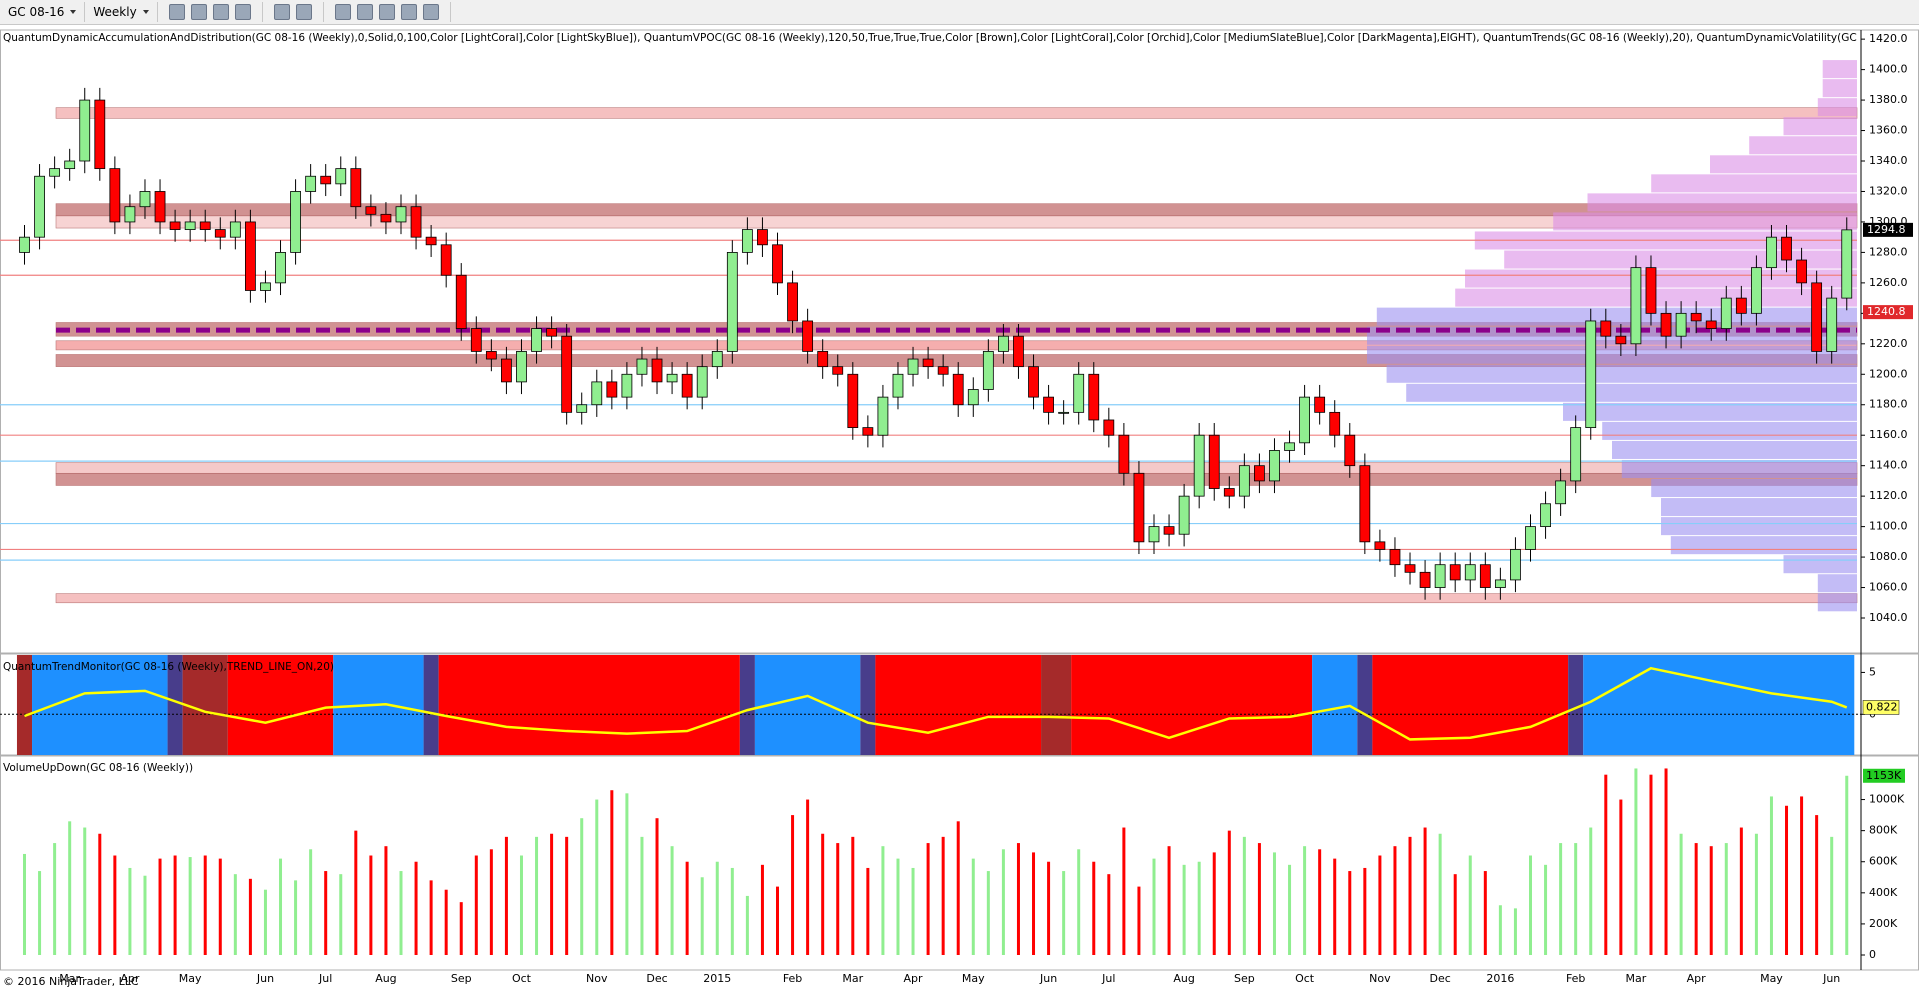 The width and height of the screenshot is (1919, 993). I want to click on y-tick-label: 1040.0, so click(1888, 617).